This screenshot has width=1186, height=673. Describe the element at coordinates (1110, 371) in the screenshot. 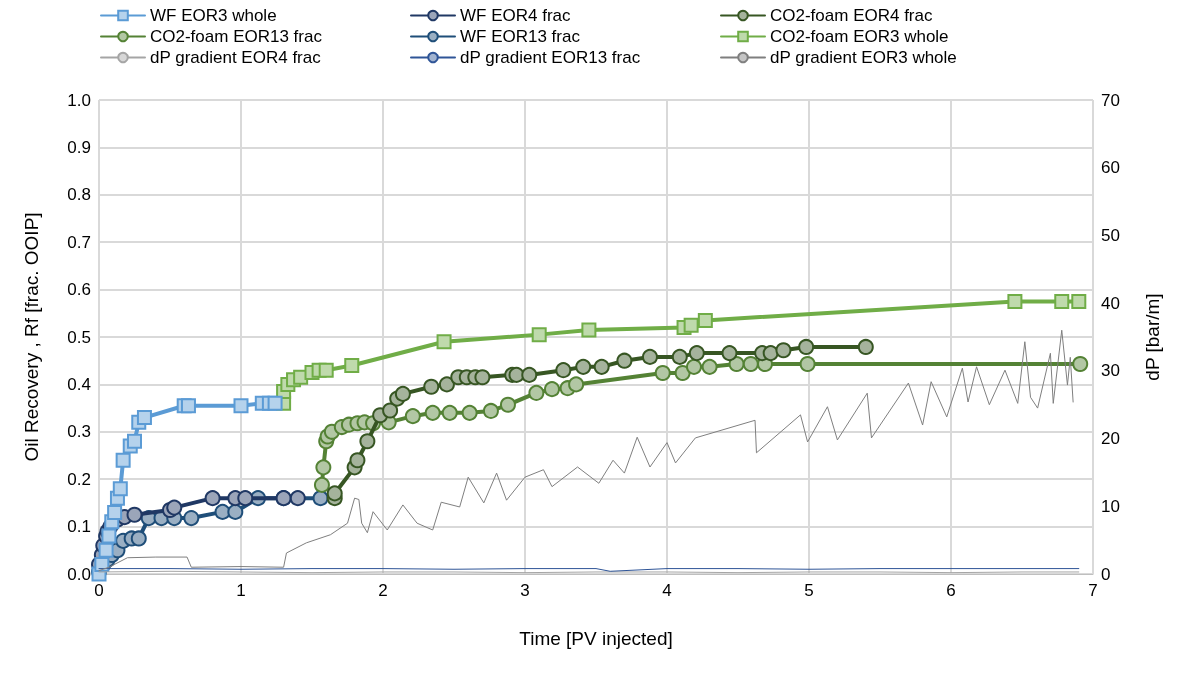

I see `y2-tick-label: 30` at that location.